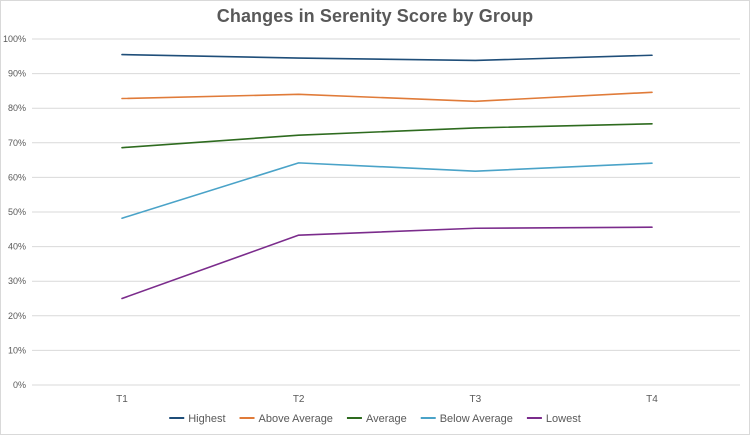 This screenshot has width=750, height=435. What do you see at coordinates (17, 281) in the screenshot?
I see `y-tick-label: 30%` at bounding box center [17, 281].